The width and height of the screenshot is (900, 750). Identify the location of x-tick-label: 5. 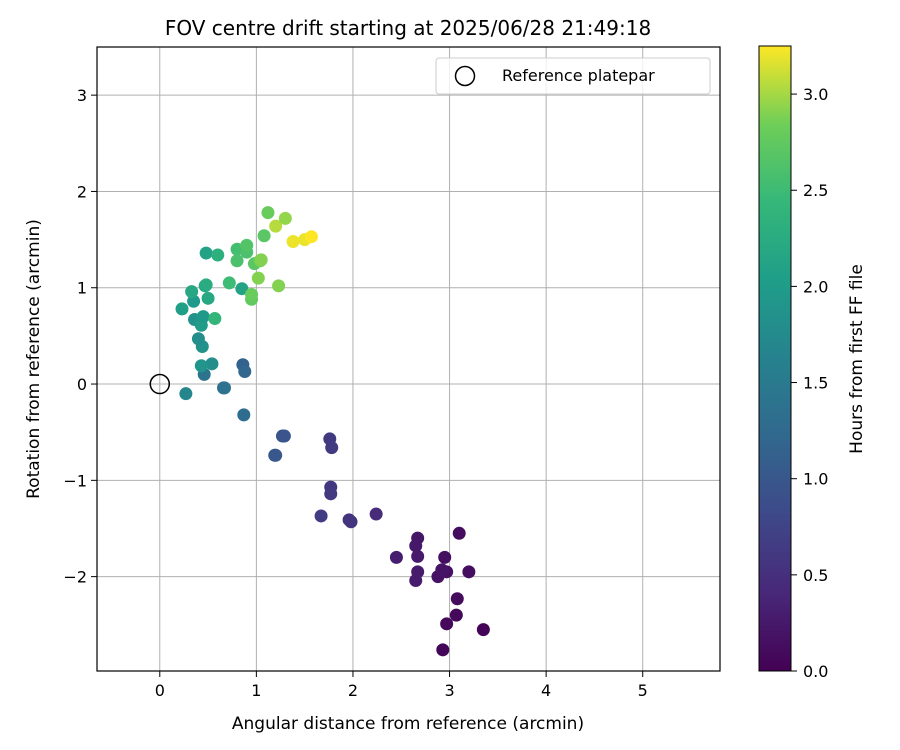
(643, 690).